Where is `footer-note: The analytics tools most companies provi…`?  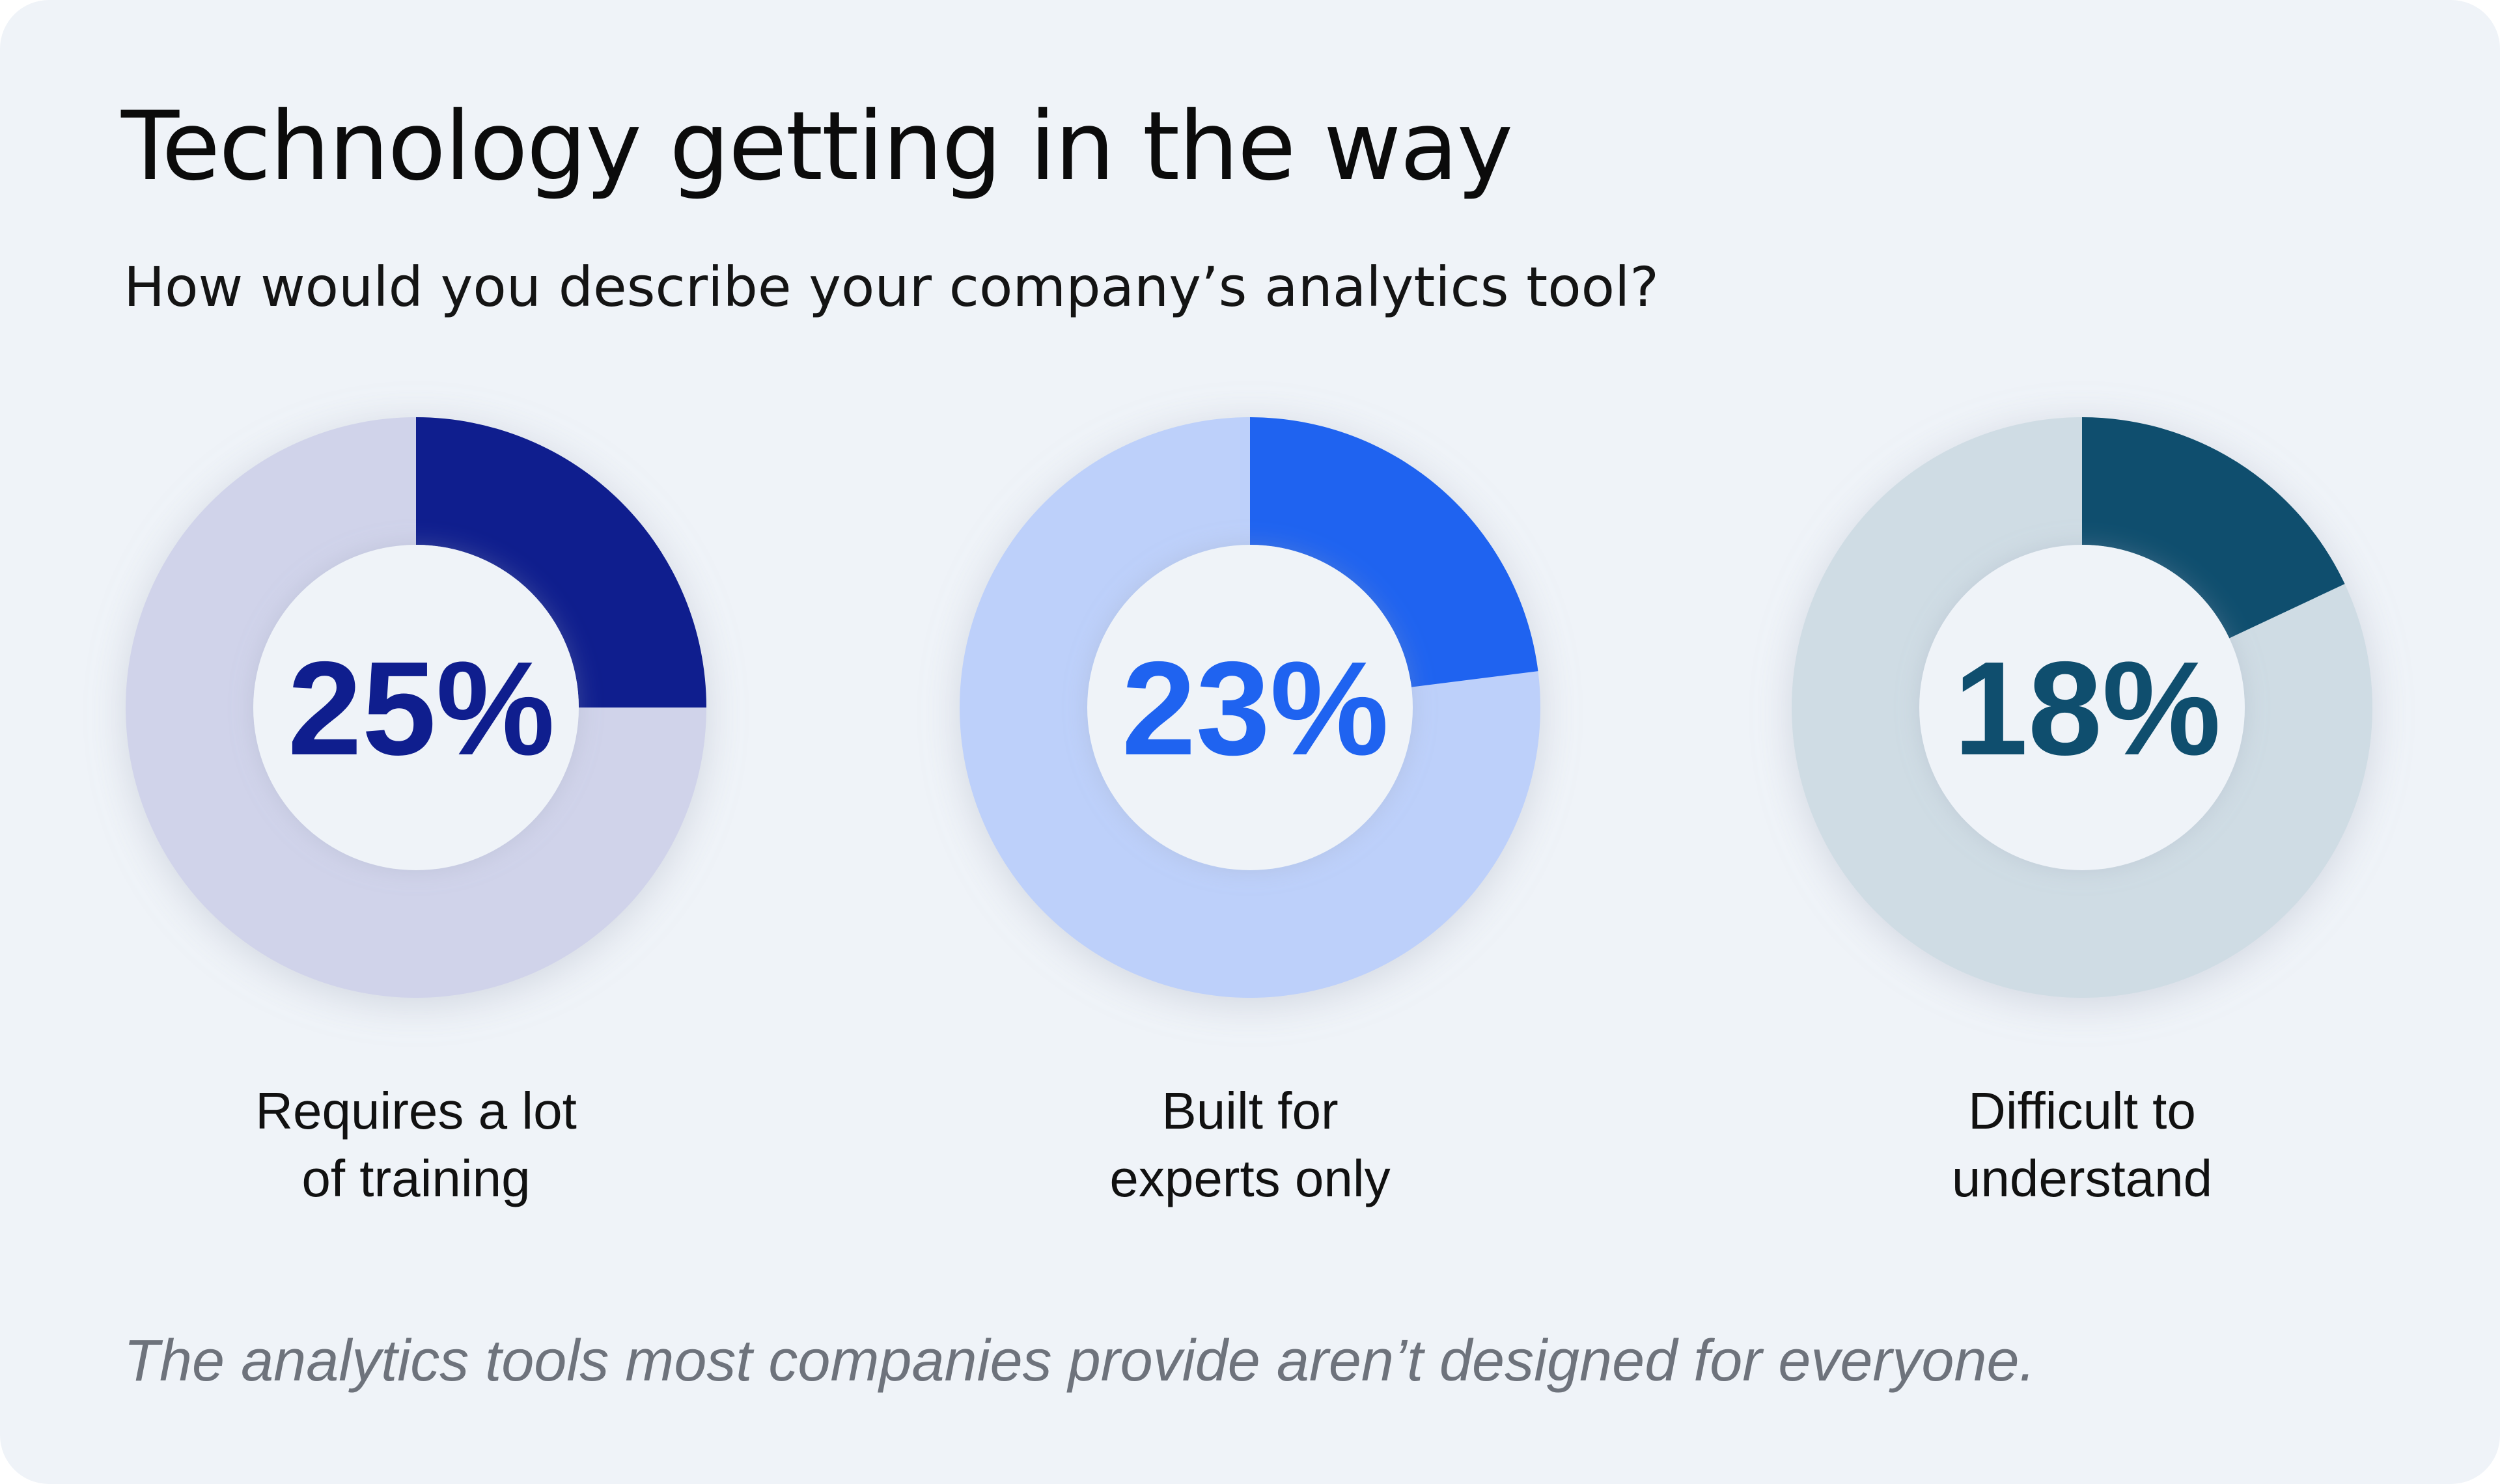
footer-note: The analytics tools most companies provi… is located at coordinates (1080, 1361).